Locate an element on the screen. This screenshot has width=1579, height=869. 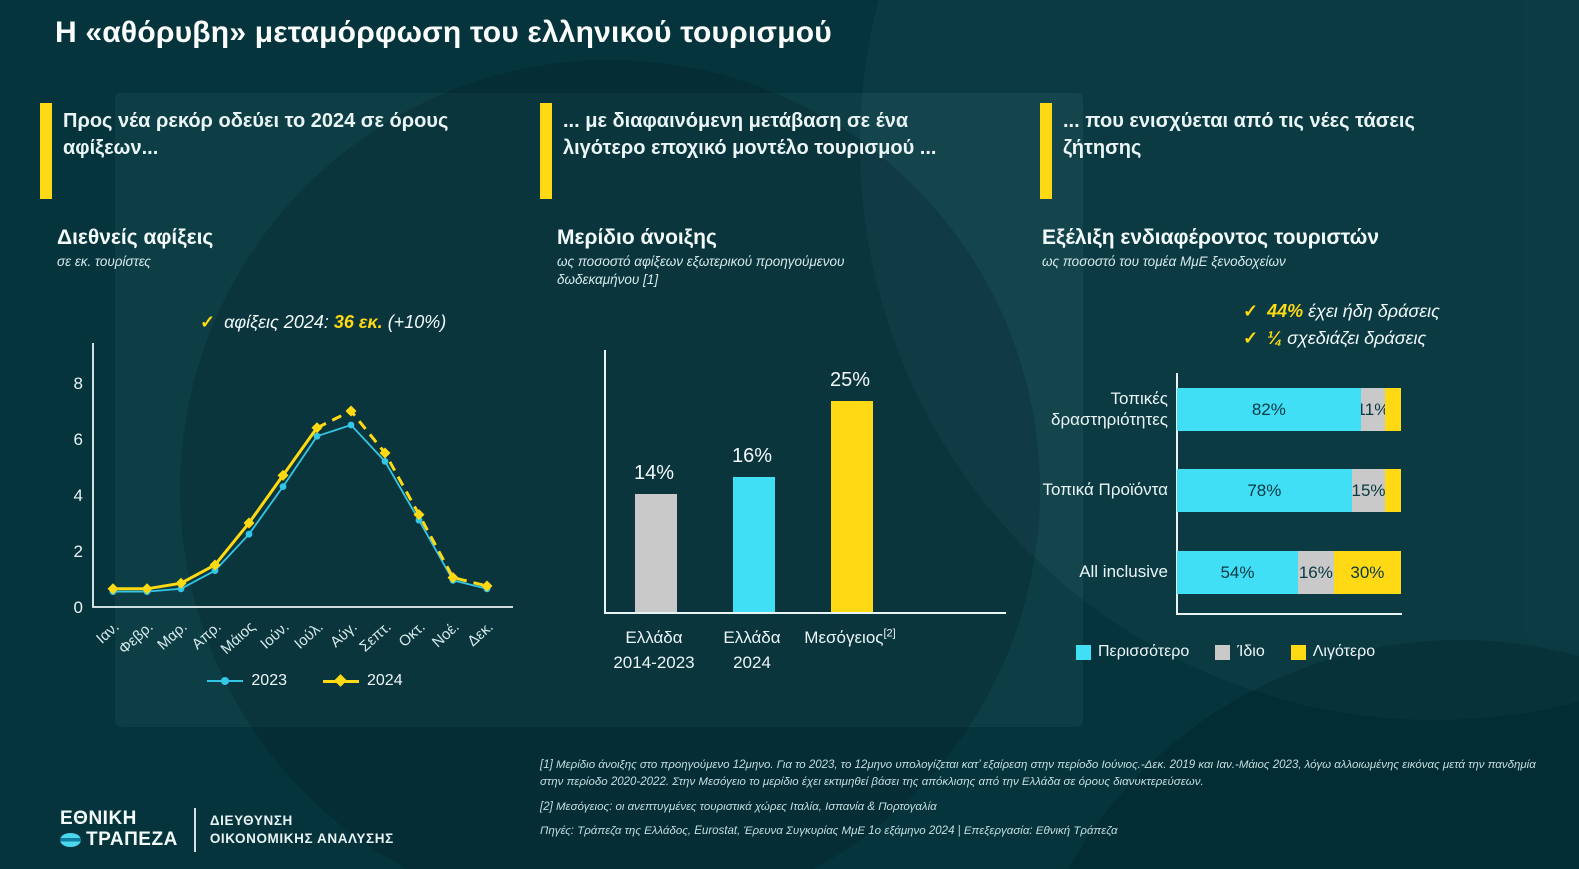
month-tick-label: Δεκ. is located at coordinates (480, 634).